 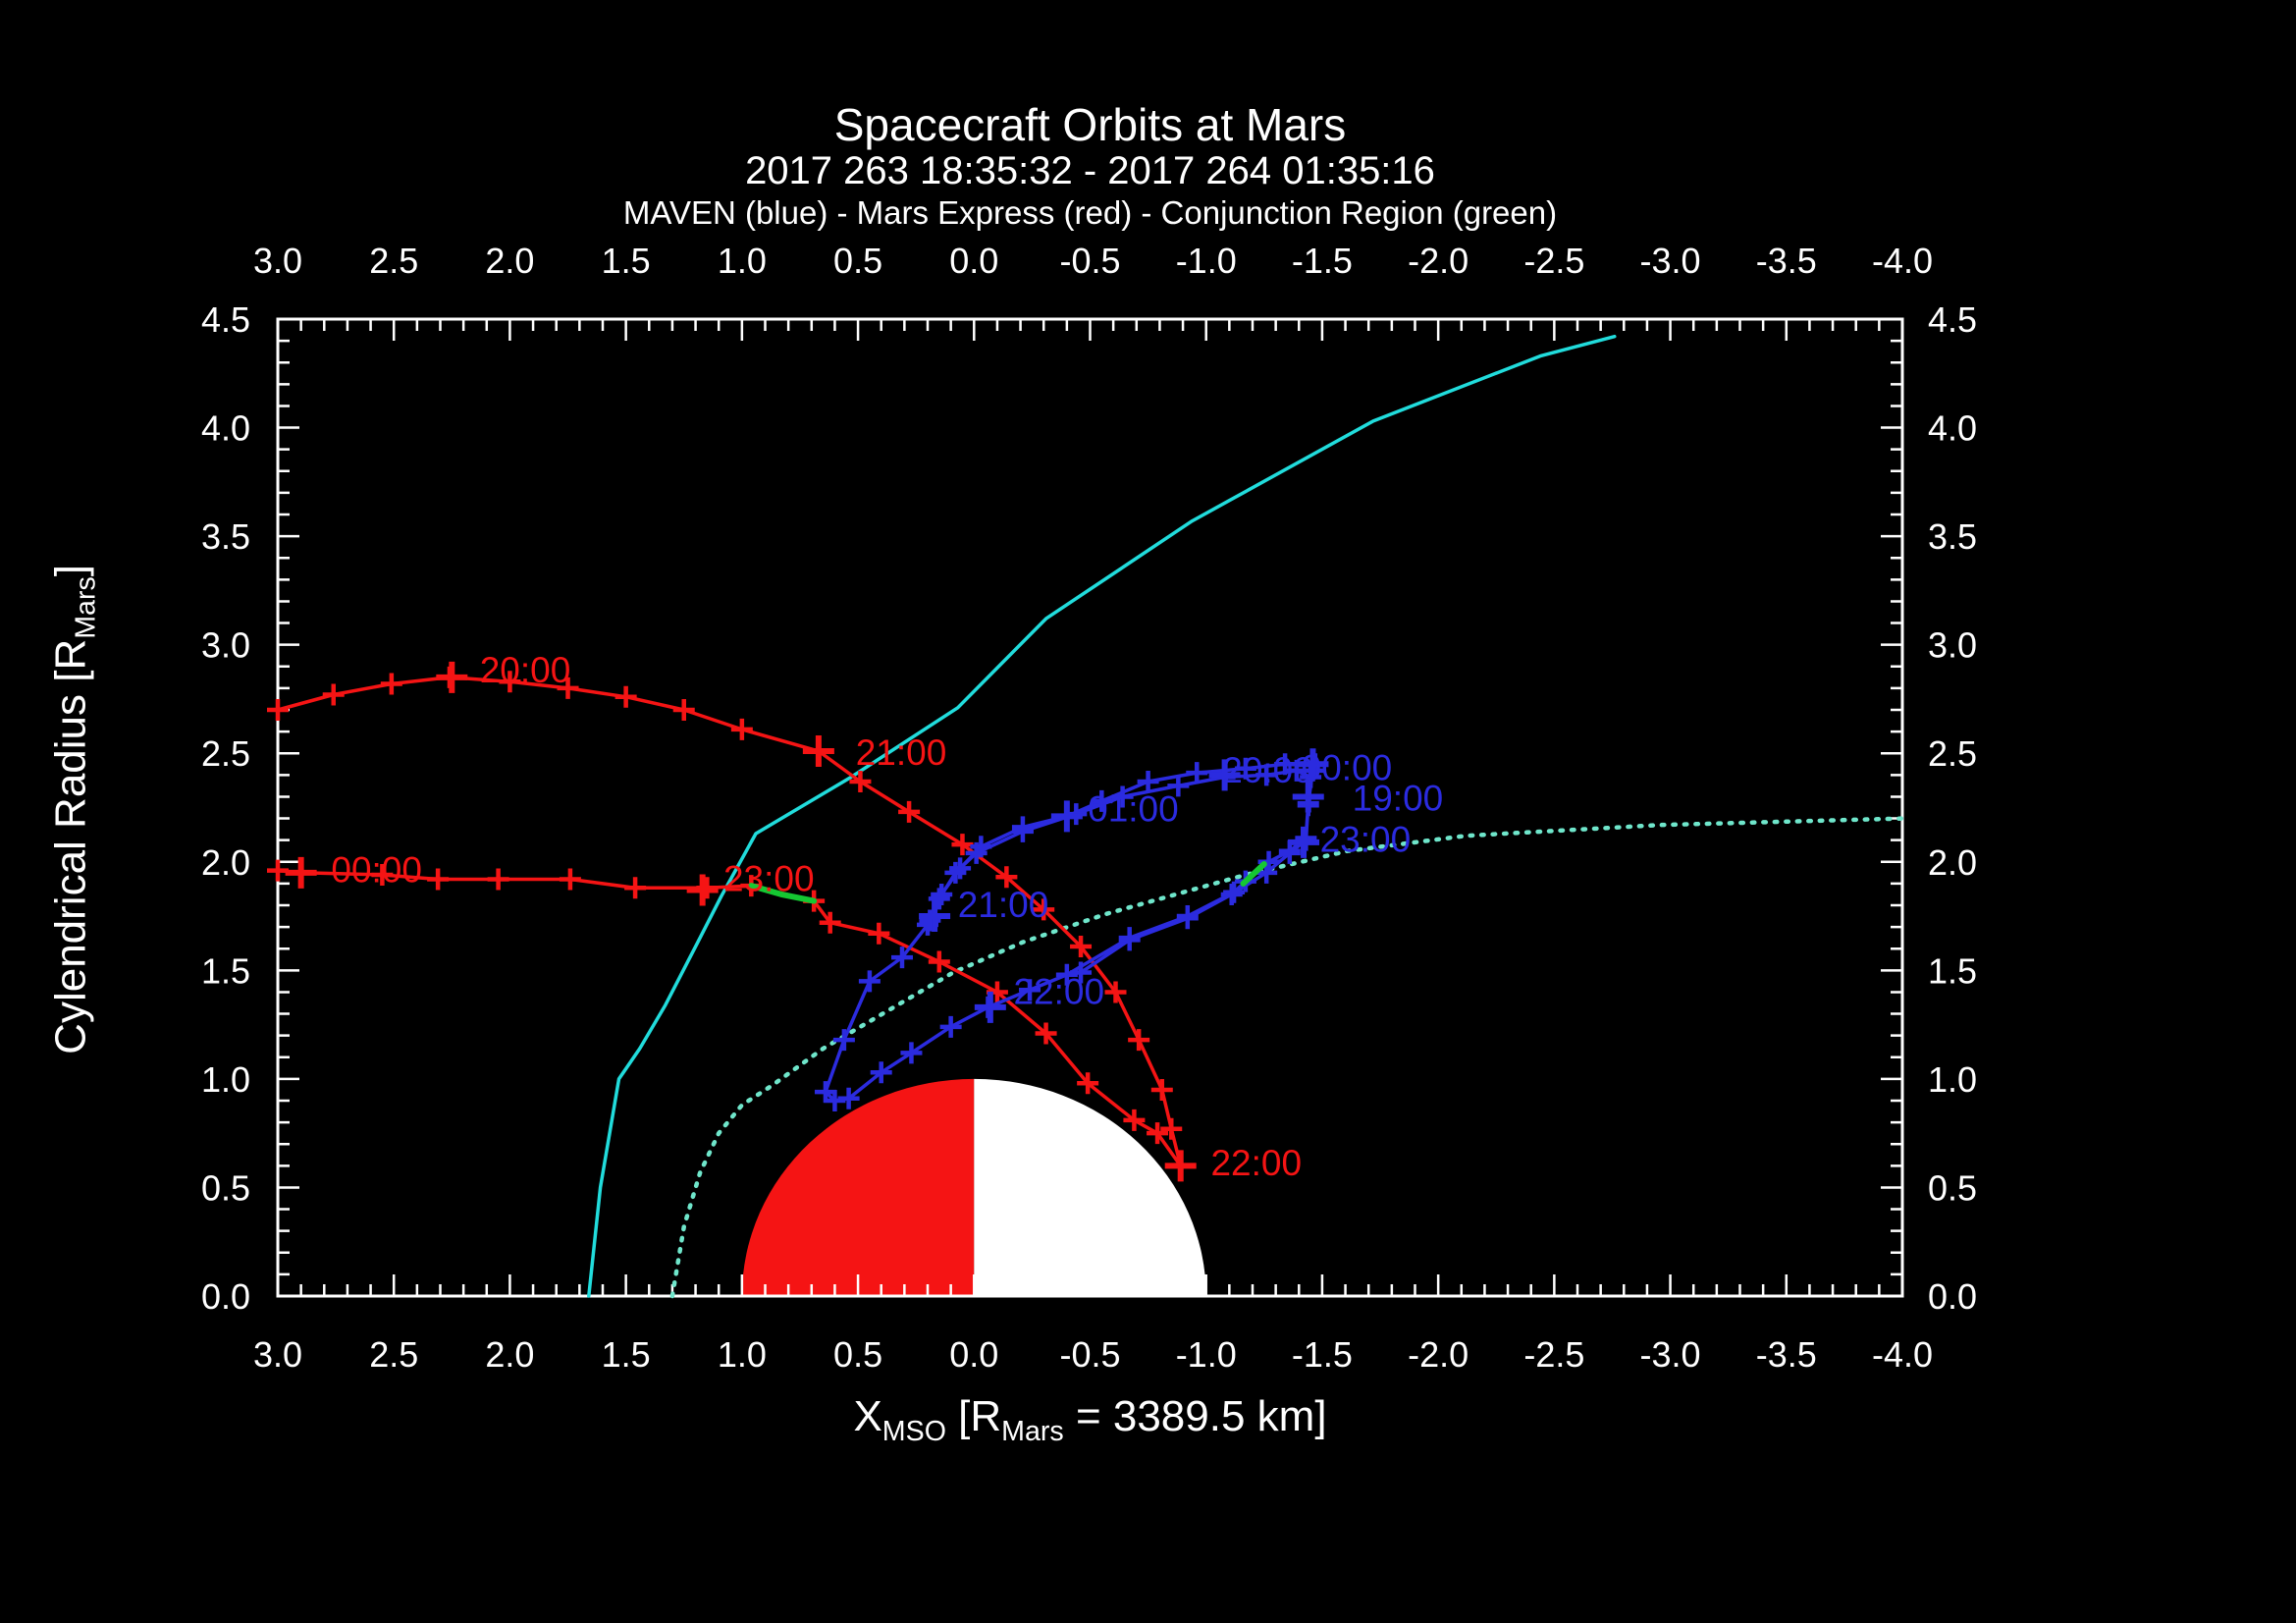 I want to click on x-tick-label-top: -1.0, so click(x=1206, y=261).